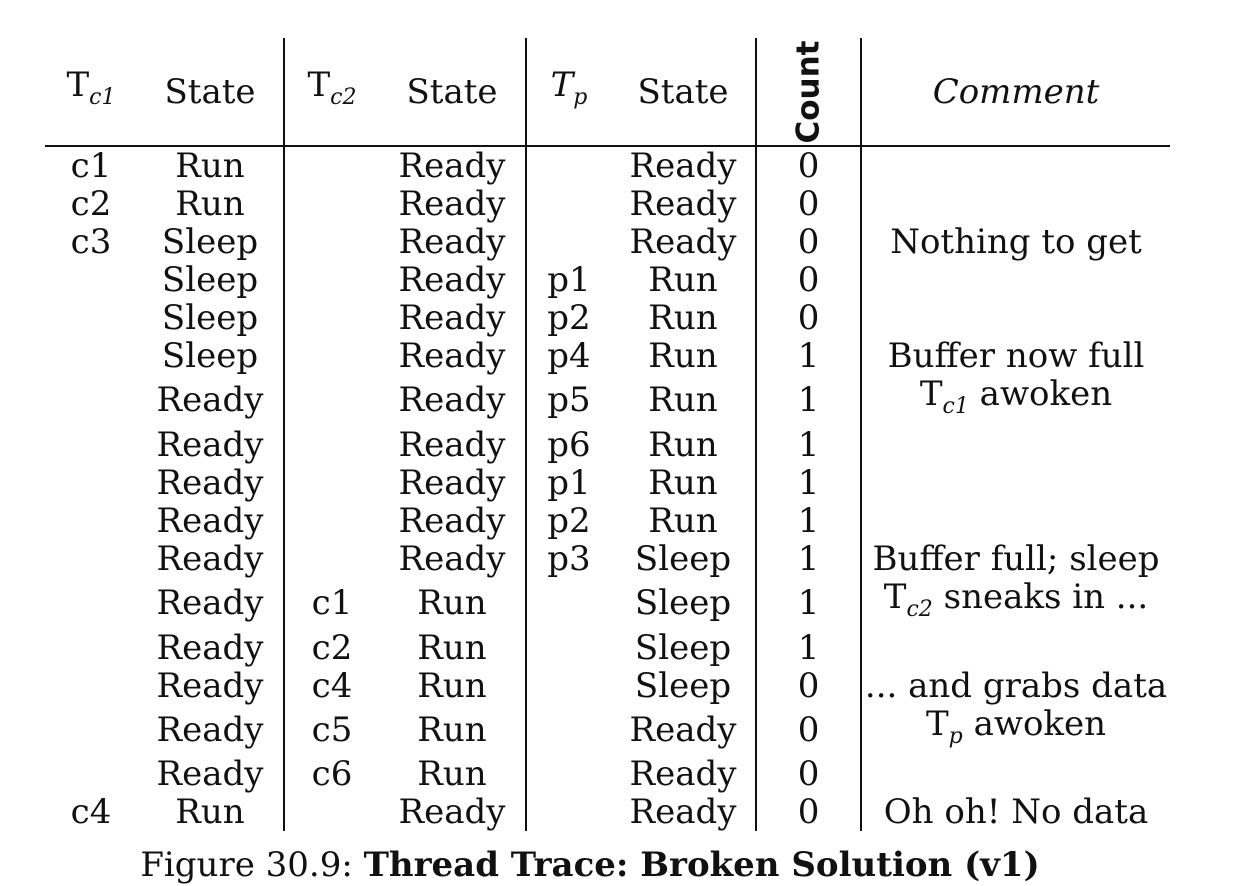  What do you see at coordinates (607, 482) in the screenshot?
I see `table-row: Ready Ready p1 Run 1` at bounding box center [607, 482].